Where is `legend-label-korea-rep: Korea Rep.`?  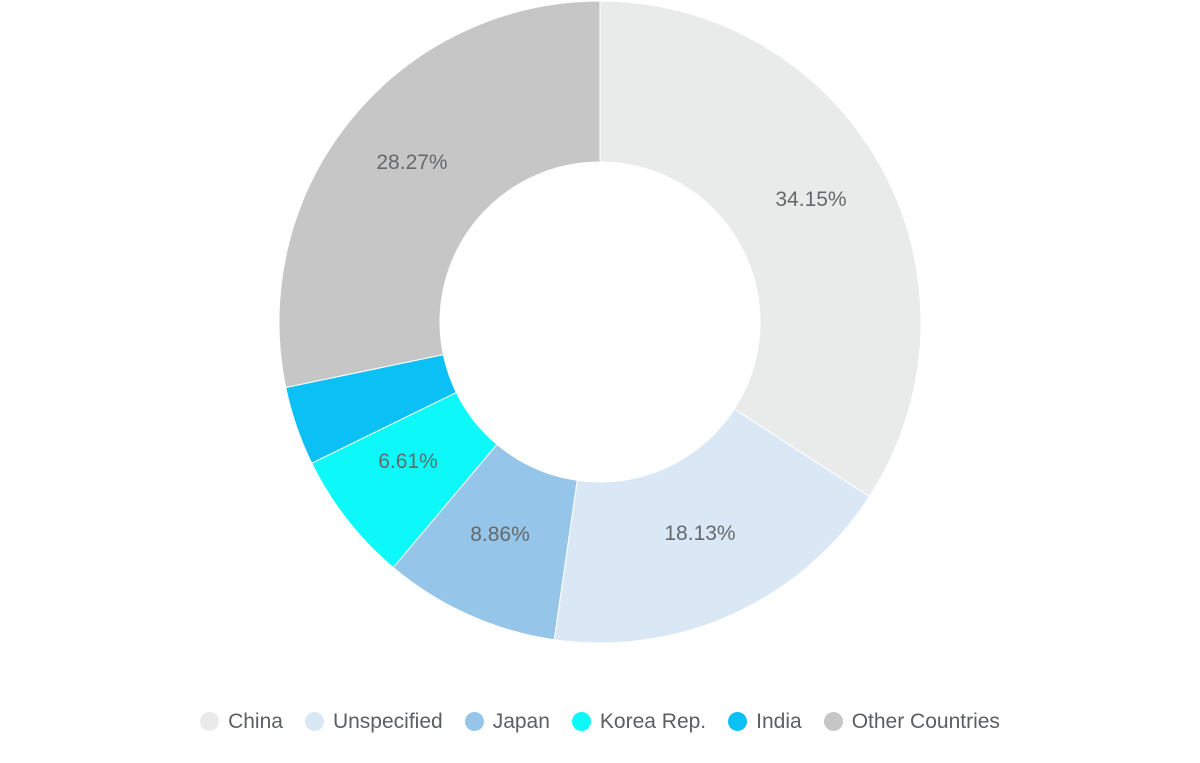
legend-label-korea-rep: Korea Rep. is located at coordinates (653, 721).